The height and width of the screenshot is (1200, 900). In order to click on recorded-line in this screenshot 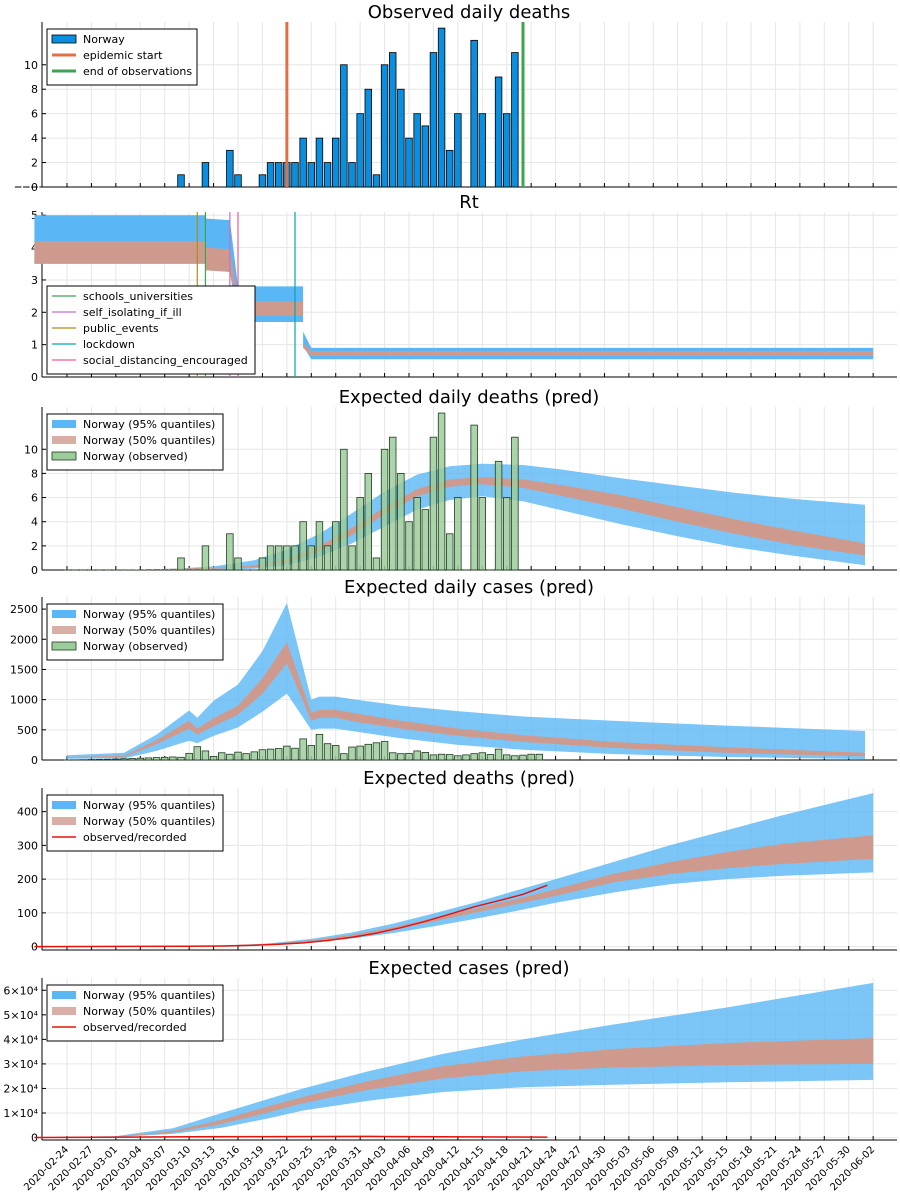, I will do `click(291, 1137)`.